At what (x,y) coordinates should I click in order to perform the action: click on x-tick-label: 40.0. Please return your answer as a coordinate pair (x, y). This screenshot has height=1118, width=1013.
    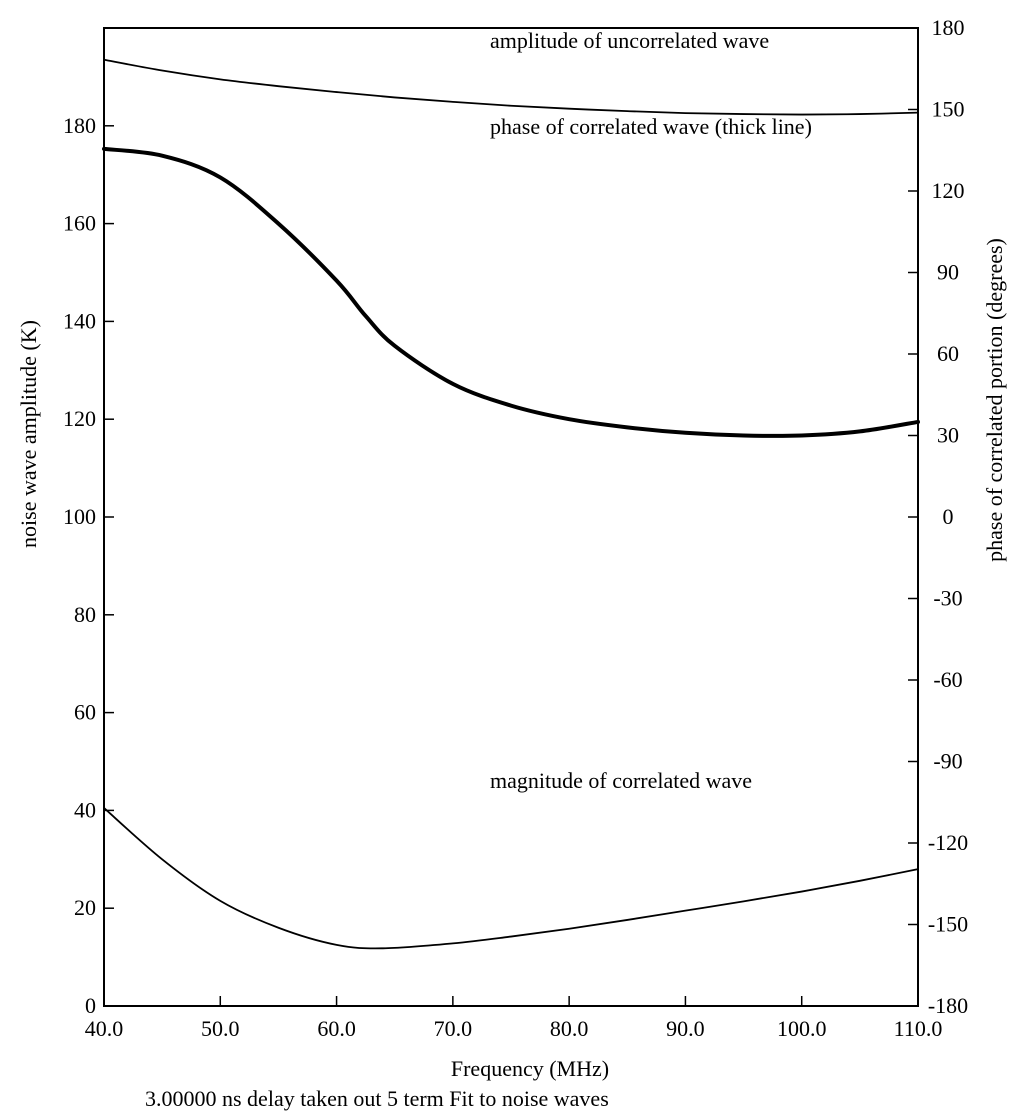
    Looking at the image, I should click on (104, 1028).